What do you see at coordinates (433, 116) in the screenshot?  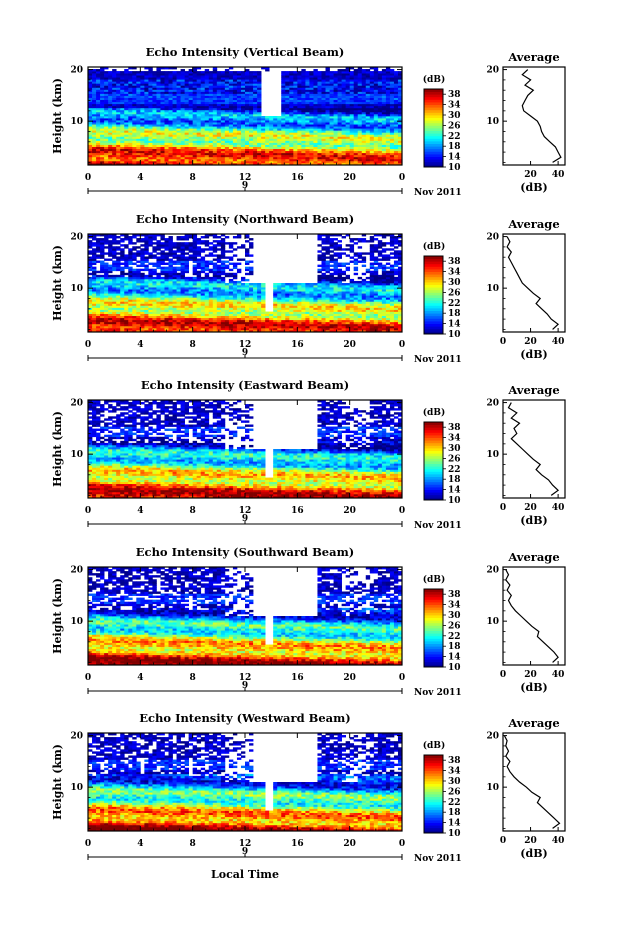 I see `colorbar-swatch` at bounding box center [433, 116].